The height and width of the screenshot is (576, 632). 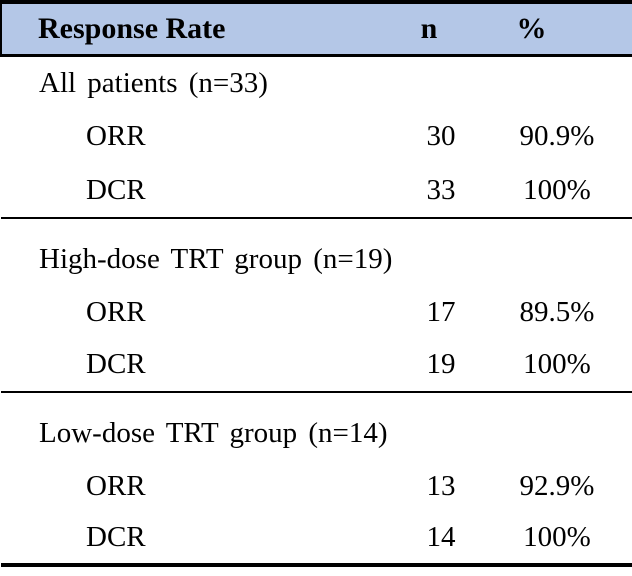 I want to click on column-header-percent: %, so click(x=556, y=28).